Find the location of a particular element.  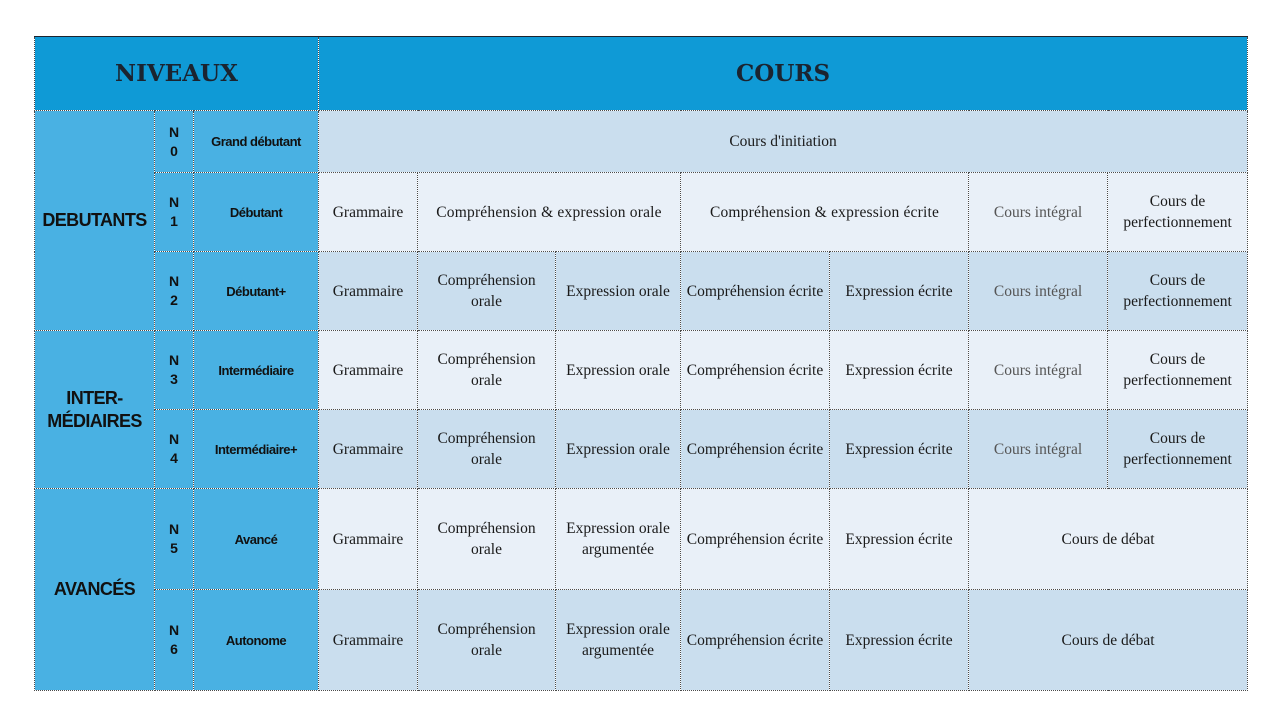

level-code-n1: N 1 is located at coordinates (174, 212).